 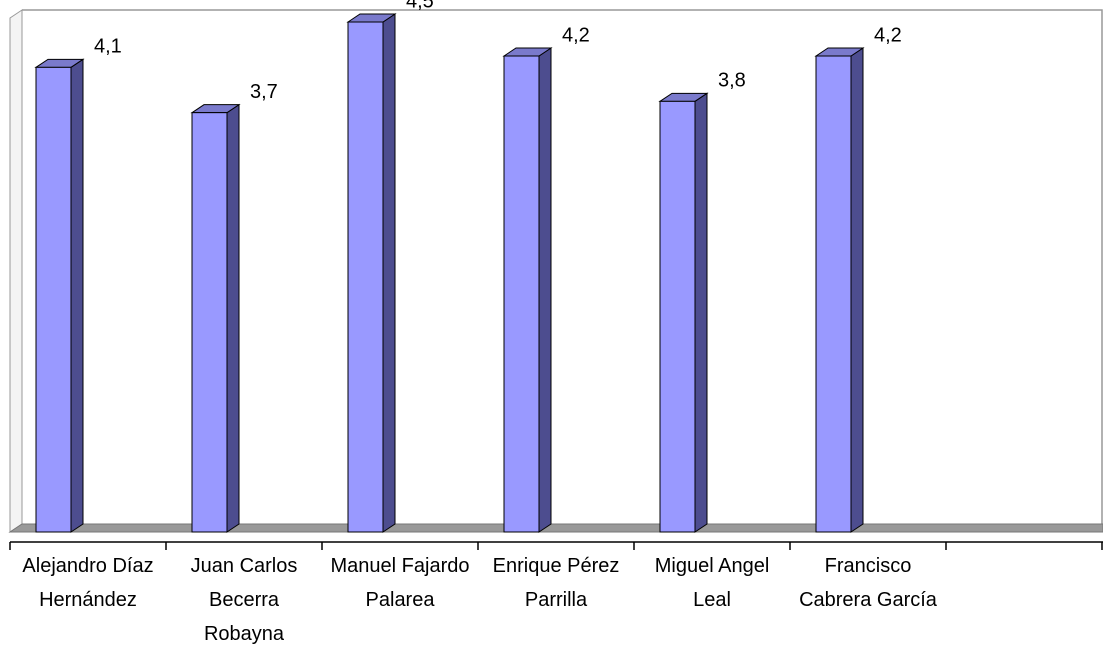 I want to click on x-tick-label: Francisco Cabrera García, so click(x=868, y=583).